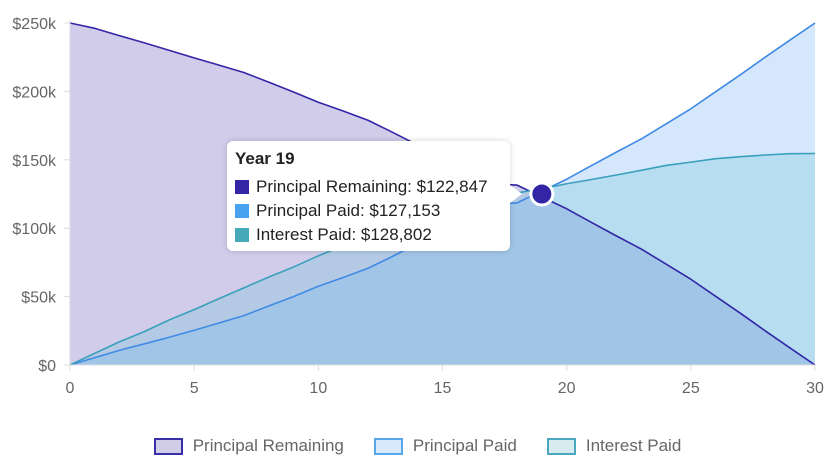 The width and height of the screenshot is (835, 467). I want to click on y-tick-label: $250k, so click(34, 24).